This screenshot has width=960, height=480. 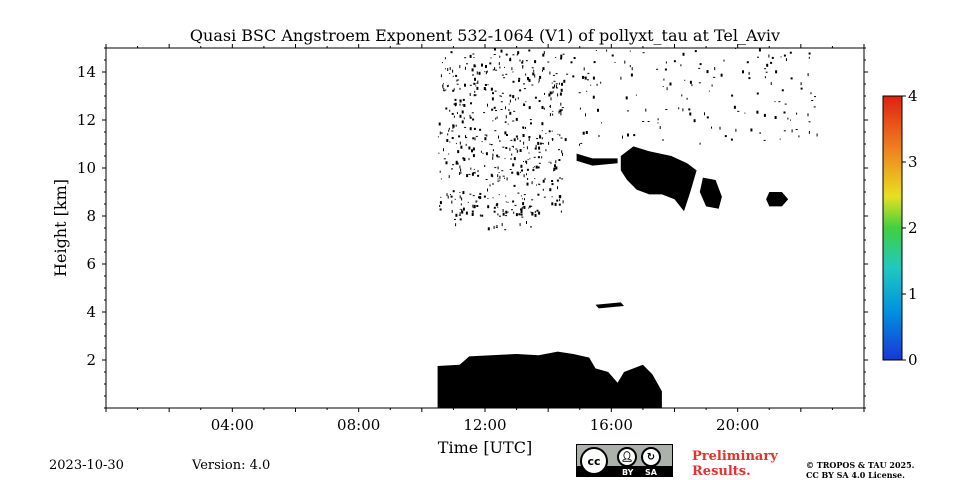 I want to click on preliminary-line-2: Results., so click(x=721, y=471).